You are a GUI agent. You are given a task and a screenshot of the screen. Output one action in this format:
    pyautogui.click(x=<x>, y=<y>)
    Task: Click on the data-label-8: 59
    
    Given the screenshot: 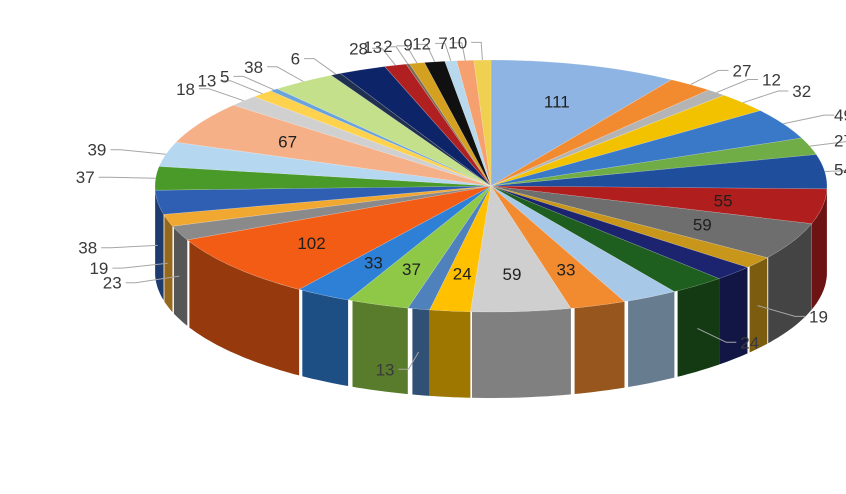 What is the action you would take?
    pyautogui.click(x=702, y=225)
    